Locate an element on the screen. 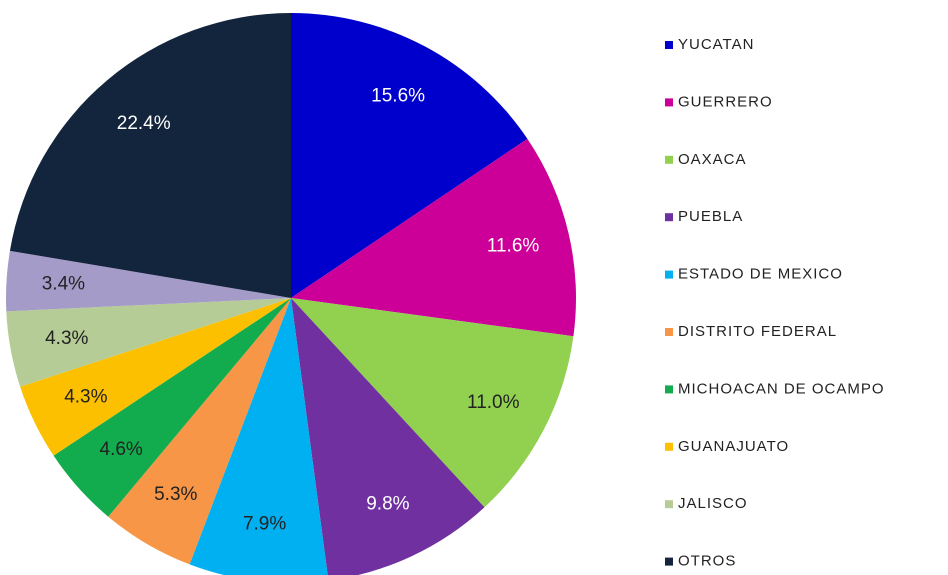  slice-label: 11.0% is located at coordinates (493, 402).